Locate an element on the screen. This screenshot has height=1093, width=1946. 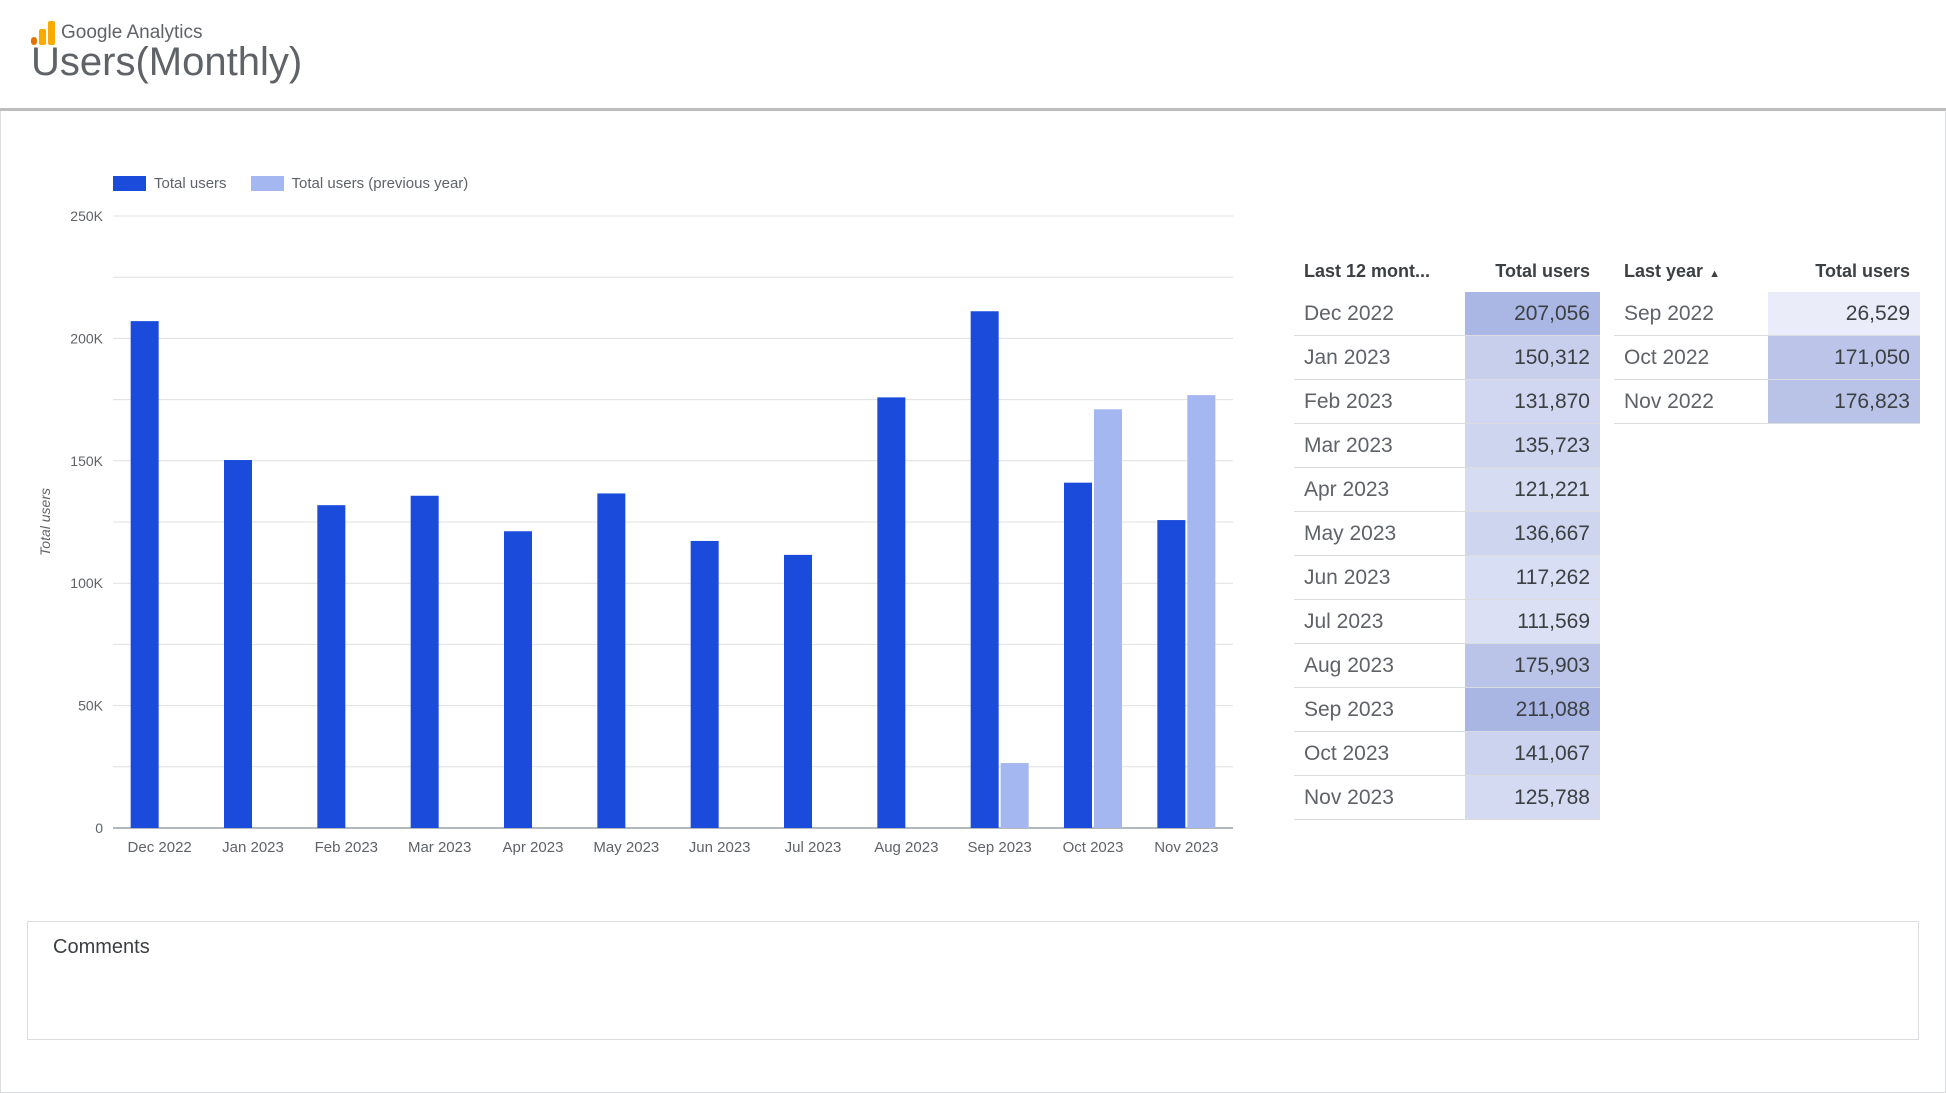
total-users-cell: 135,723 is located at coordinates (1532, 445).